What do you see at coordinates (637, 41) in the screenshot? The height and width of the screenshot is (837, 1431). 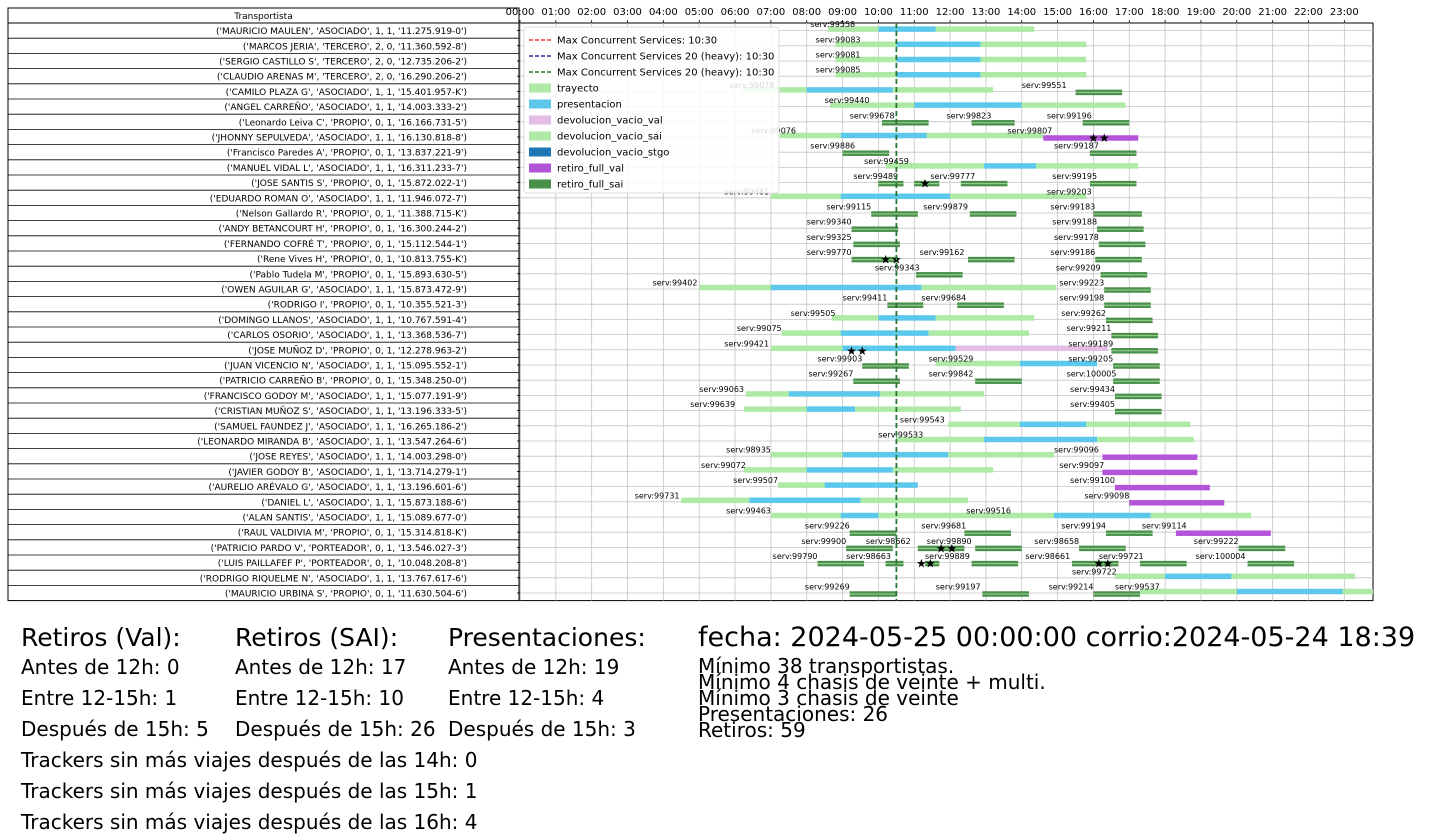 I see `legend-label: Max Concurrent Services: 10:30` at bounding box center [637, 41].